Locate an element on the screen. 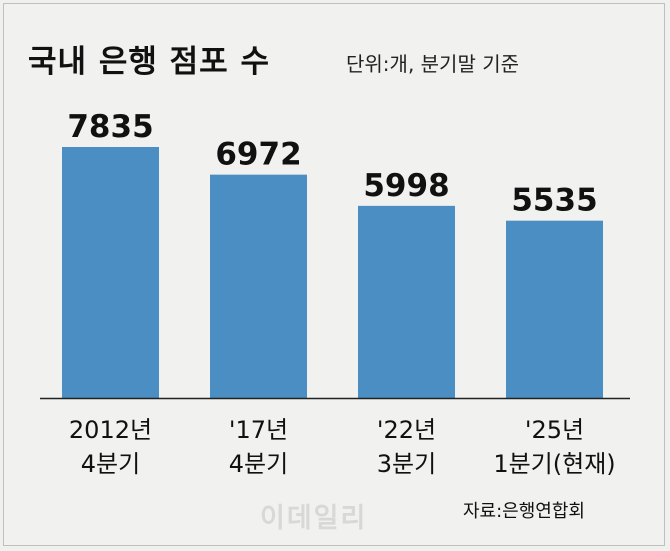 This screenshot has width=670, height=551. category-label-3-line-0: '25년 is located at coordinates (554, 430).